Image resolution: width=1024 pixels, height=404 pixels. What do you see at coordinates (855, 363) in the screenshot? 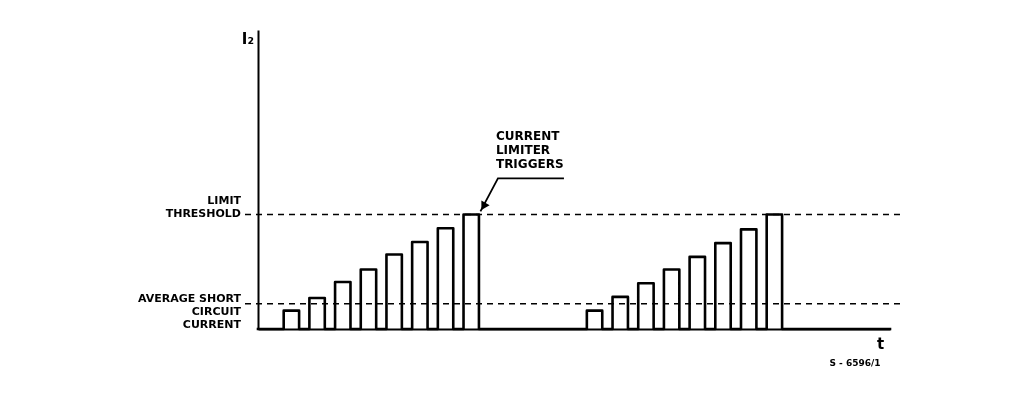
I see `text: S - 6596/1` at bounding box center [855, 363].